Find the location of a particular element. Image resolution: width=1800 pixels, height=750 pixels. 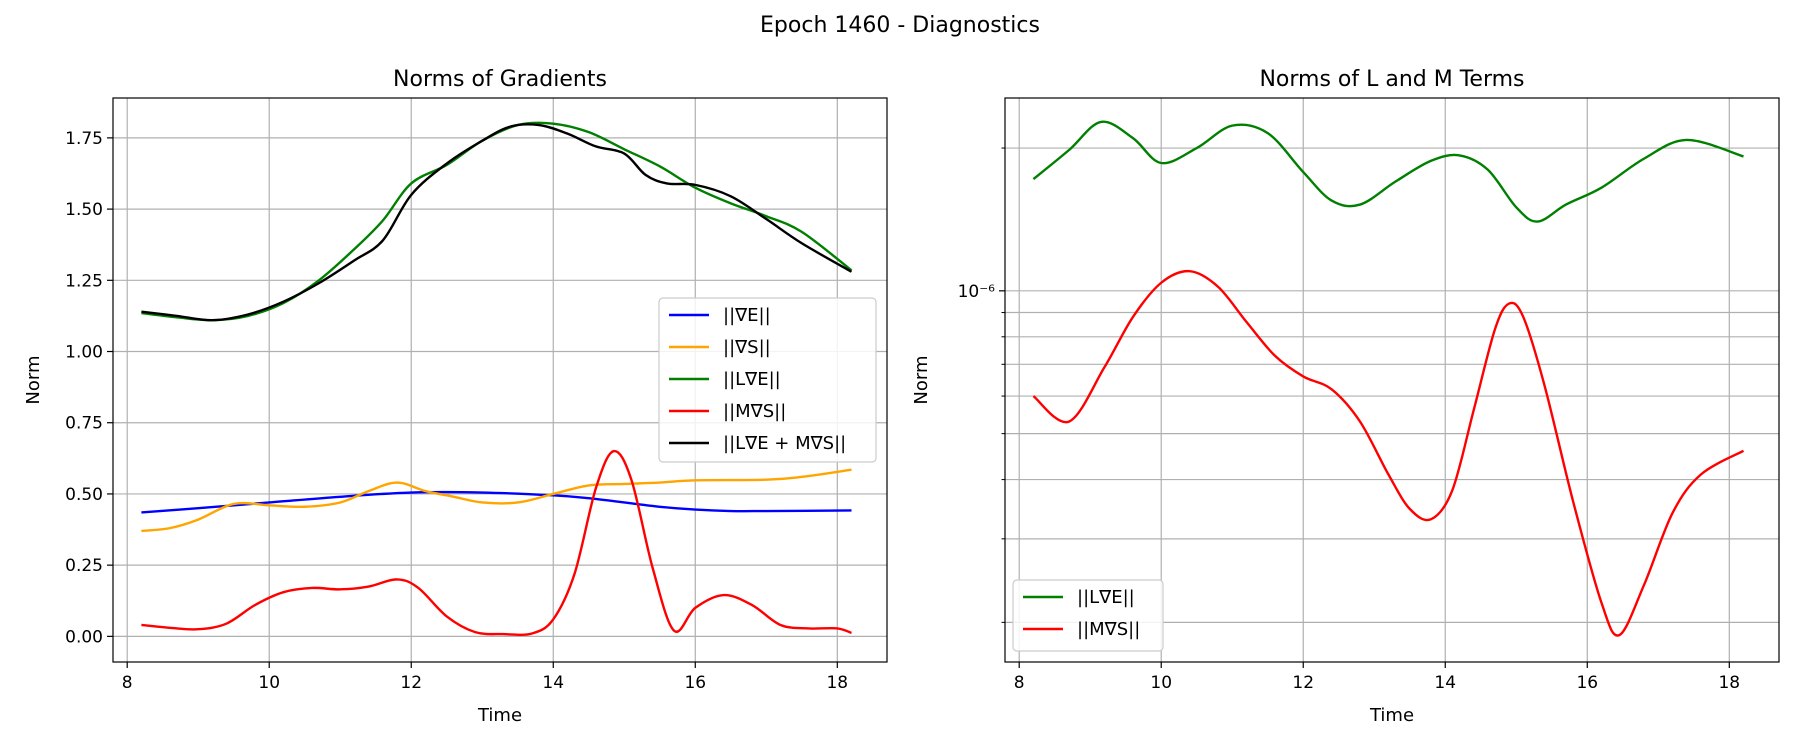

y-tick-label: 0.75 is located at coordinates (84, 424).